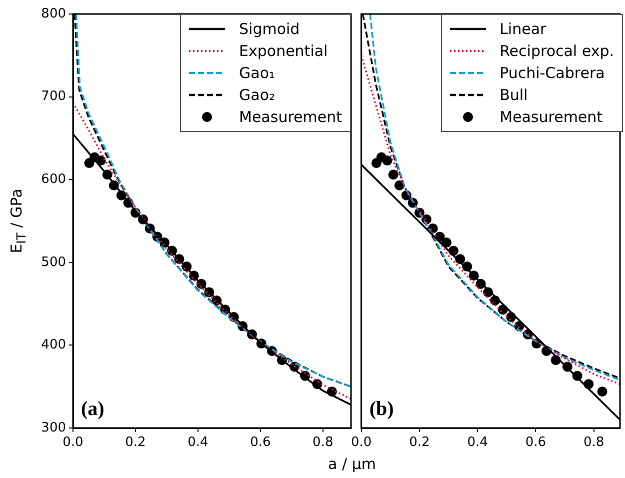 The height and width of the screenshot is (478, 625). What do you see at coordinates (514, 95) in the screenshot?
I see `legend-label: Bull` at bounding box center [514, 95].